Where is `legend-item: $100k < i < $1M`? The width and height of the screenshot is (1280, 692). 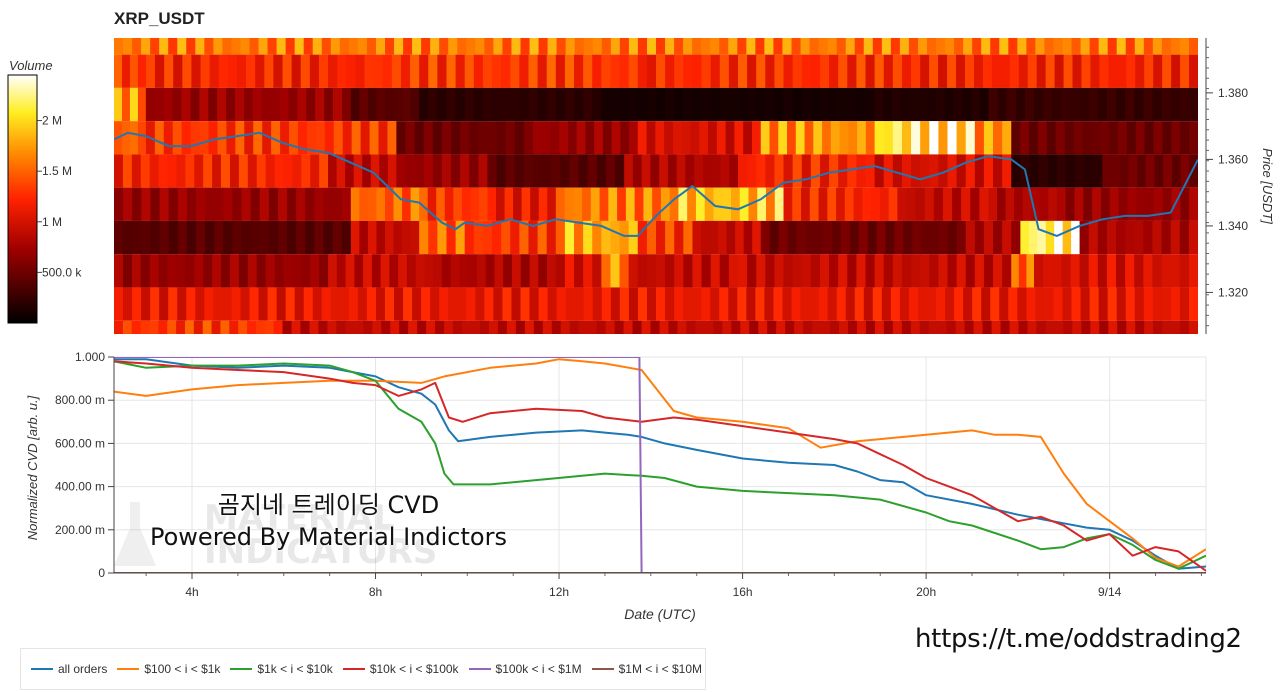 legend-item: $100k < i < $1M is located at coordinates (525, 669).